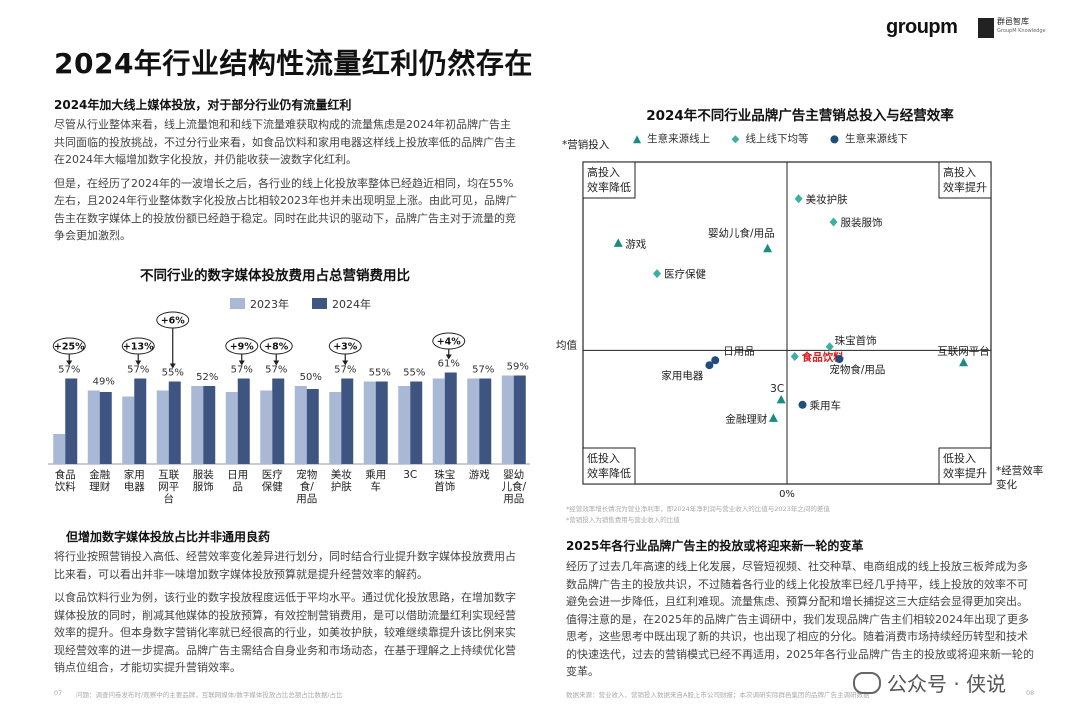 Image resolution: width=1080 pixels, height=720 pixels. Describe the element at coordinates (238, 487) in the screenshot. I see `bar-category-label: 品` at that location.